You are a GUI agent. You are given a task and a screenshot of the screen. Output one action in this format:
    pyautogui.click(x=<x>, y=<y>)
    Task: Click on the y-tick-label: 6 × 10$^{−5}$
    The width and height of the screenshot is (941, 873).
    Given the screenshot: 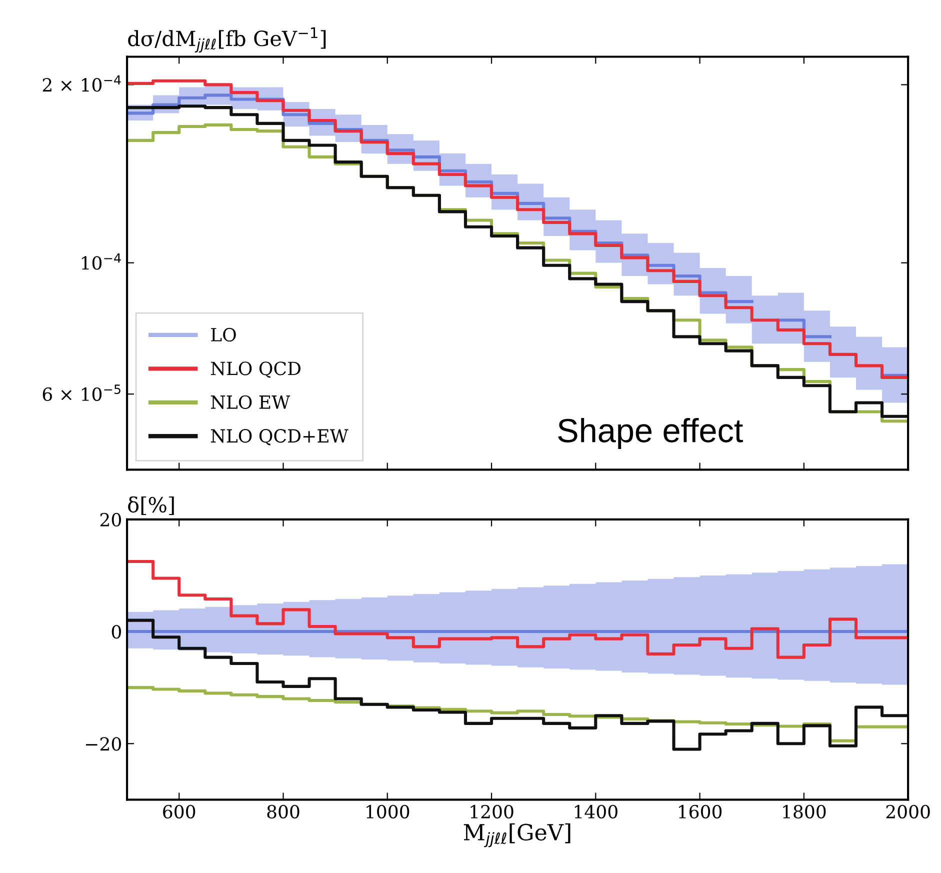 What is the action you would take?
    pyautogui.click(x=81, y=393)
    